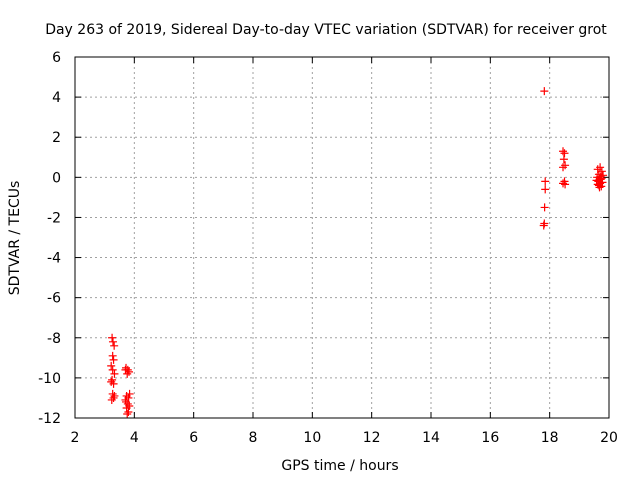 The image size is (640, 480). What do you see at coordinates (609, 438) in the screenshot?
I see `x-tick-label: 20` at bounding box center [609, 438].